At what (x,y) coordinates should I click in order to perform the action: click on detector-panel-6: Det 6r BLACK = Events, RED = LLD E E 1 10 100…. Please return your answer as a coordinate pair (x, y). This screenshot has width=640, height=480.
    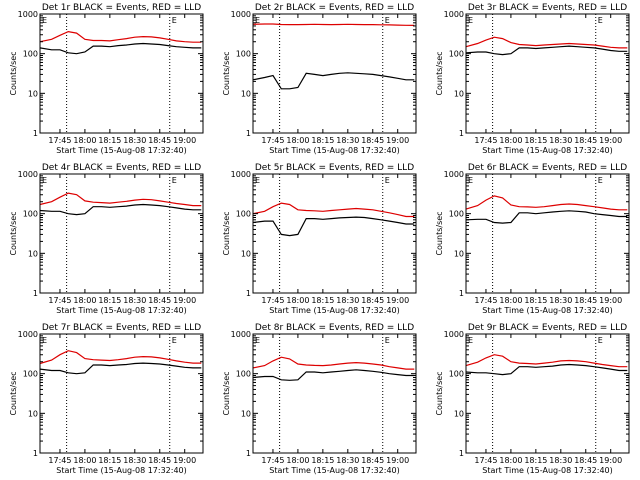
    Looking at the image, I should click on (532, 239).